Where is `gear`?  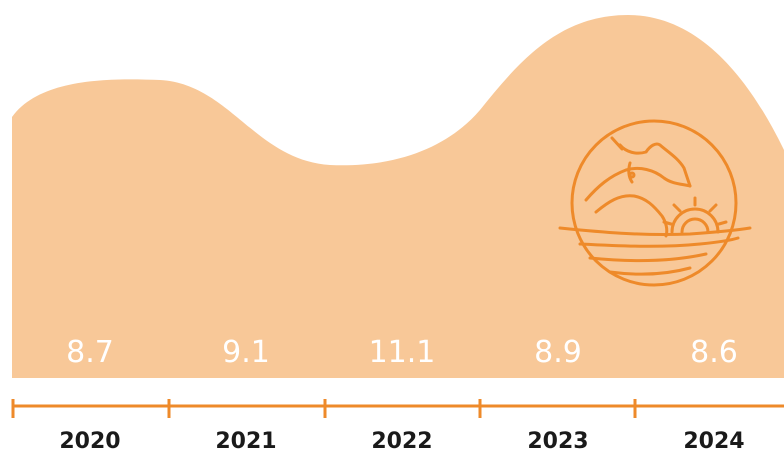 gear is located at coordinates (695, 215).